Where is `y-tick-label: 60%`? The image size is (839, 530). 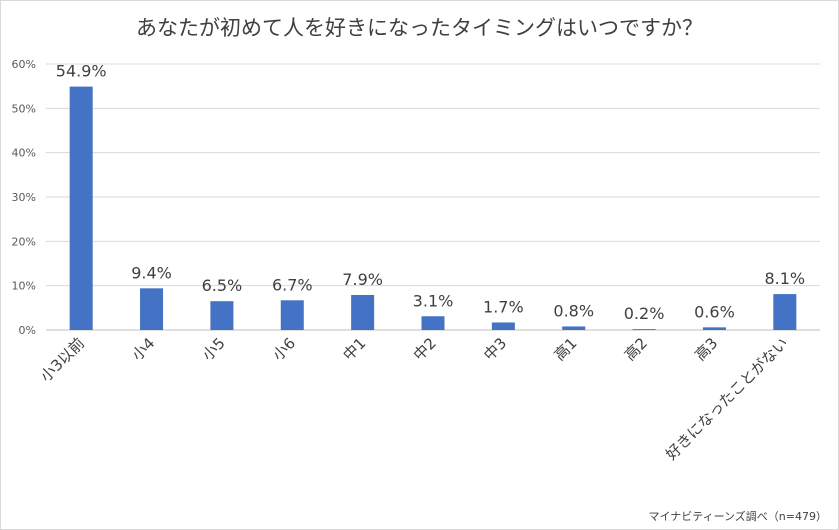
y-tick-label: 60% is located at coordinates (24, 64).